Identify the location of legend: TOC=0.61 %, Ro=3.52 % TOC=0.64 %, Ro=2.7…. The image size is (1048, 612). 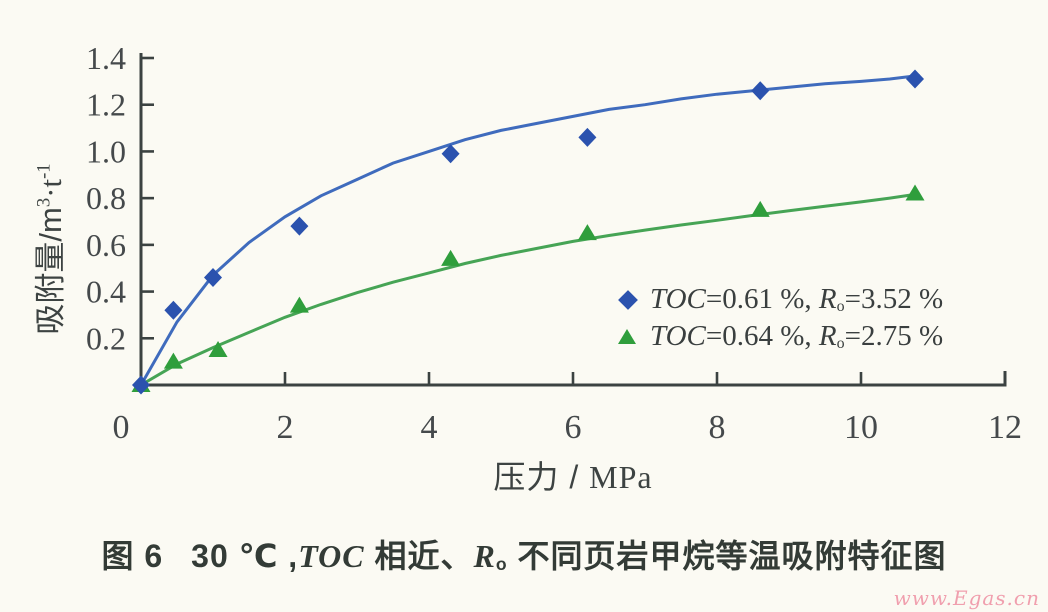
(780, 318).